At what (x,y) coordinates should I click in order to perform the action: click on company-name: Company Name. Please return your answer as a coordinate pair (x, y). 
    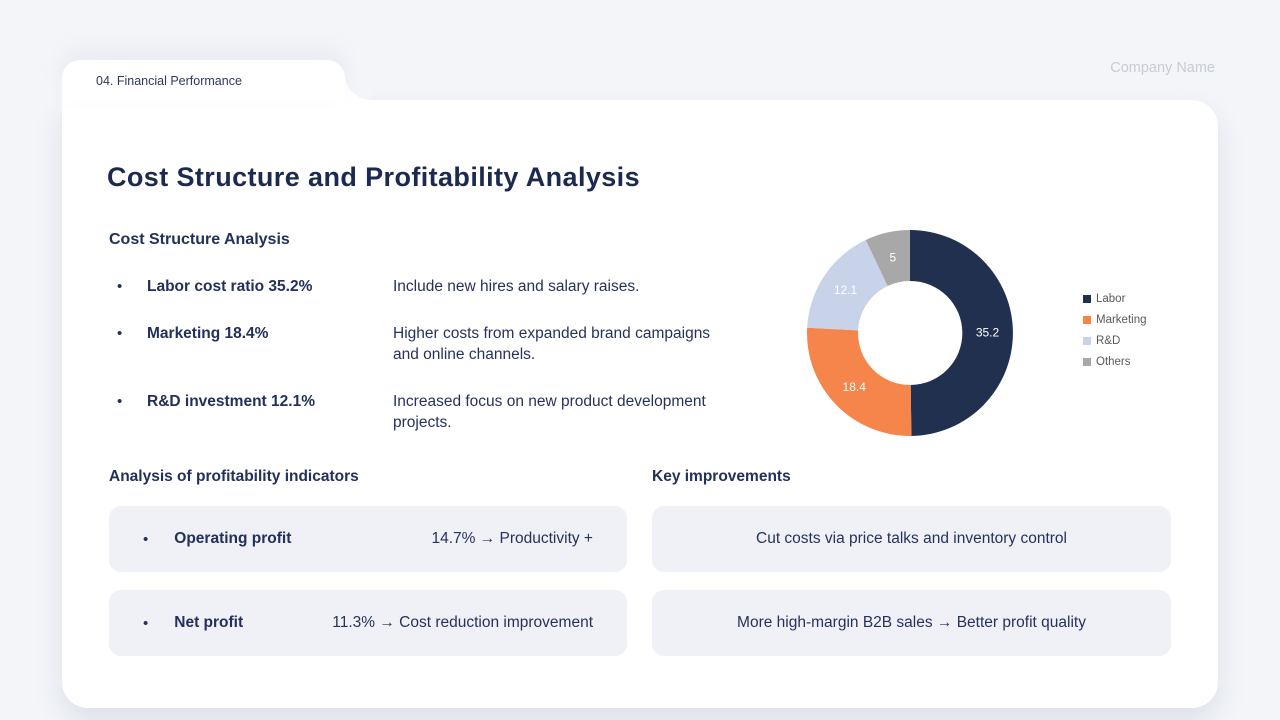
    Looking at the image, I should click on (1162, 68).